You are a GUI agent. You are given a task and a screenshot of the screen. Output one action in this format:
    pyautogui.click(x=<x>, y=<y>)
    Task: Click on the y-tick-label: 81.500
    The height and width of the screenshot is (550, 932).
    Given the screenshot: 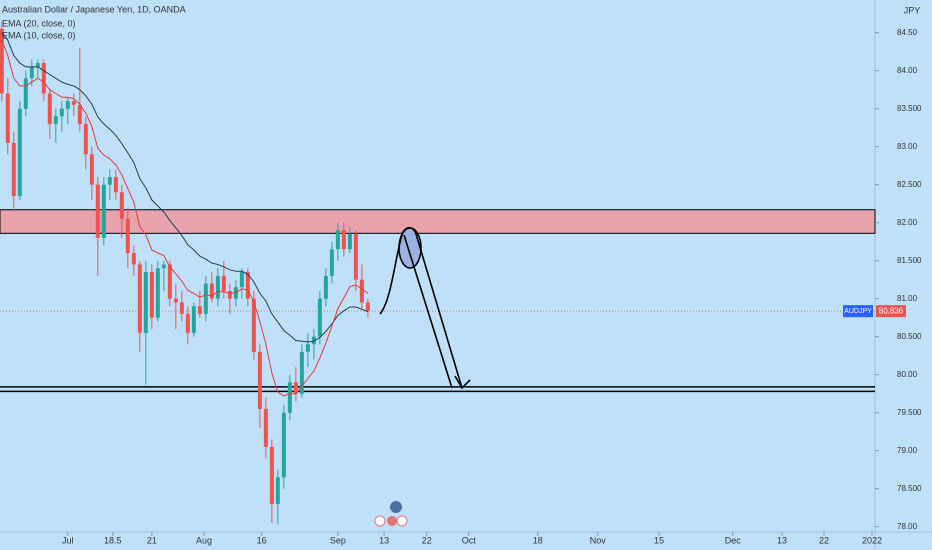 What is the action you would take?
    pyautogui.click(x=909, y=260)
    